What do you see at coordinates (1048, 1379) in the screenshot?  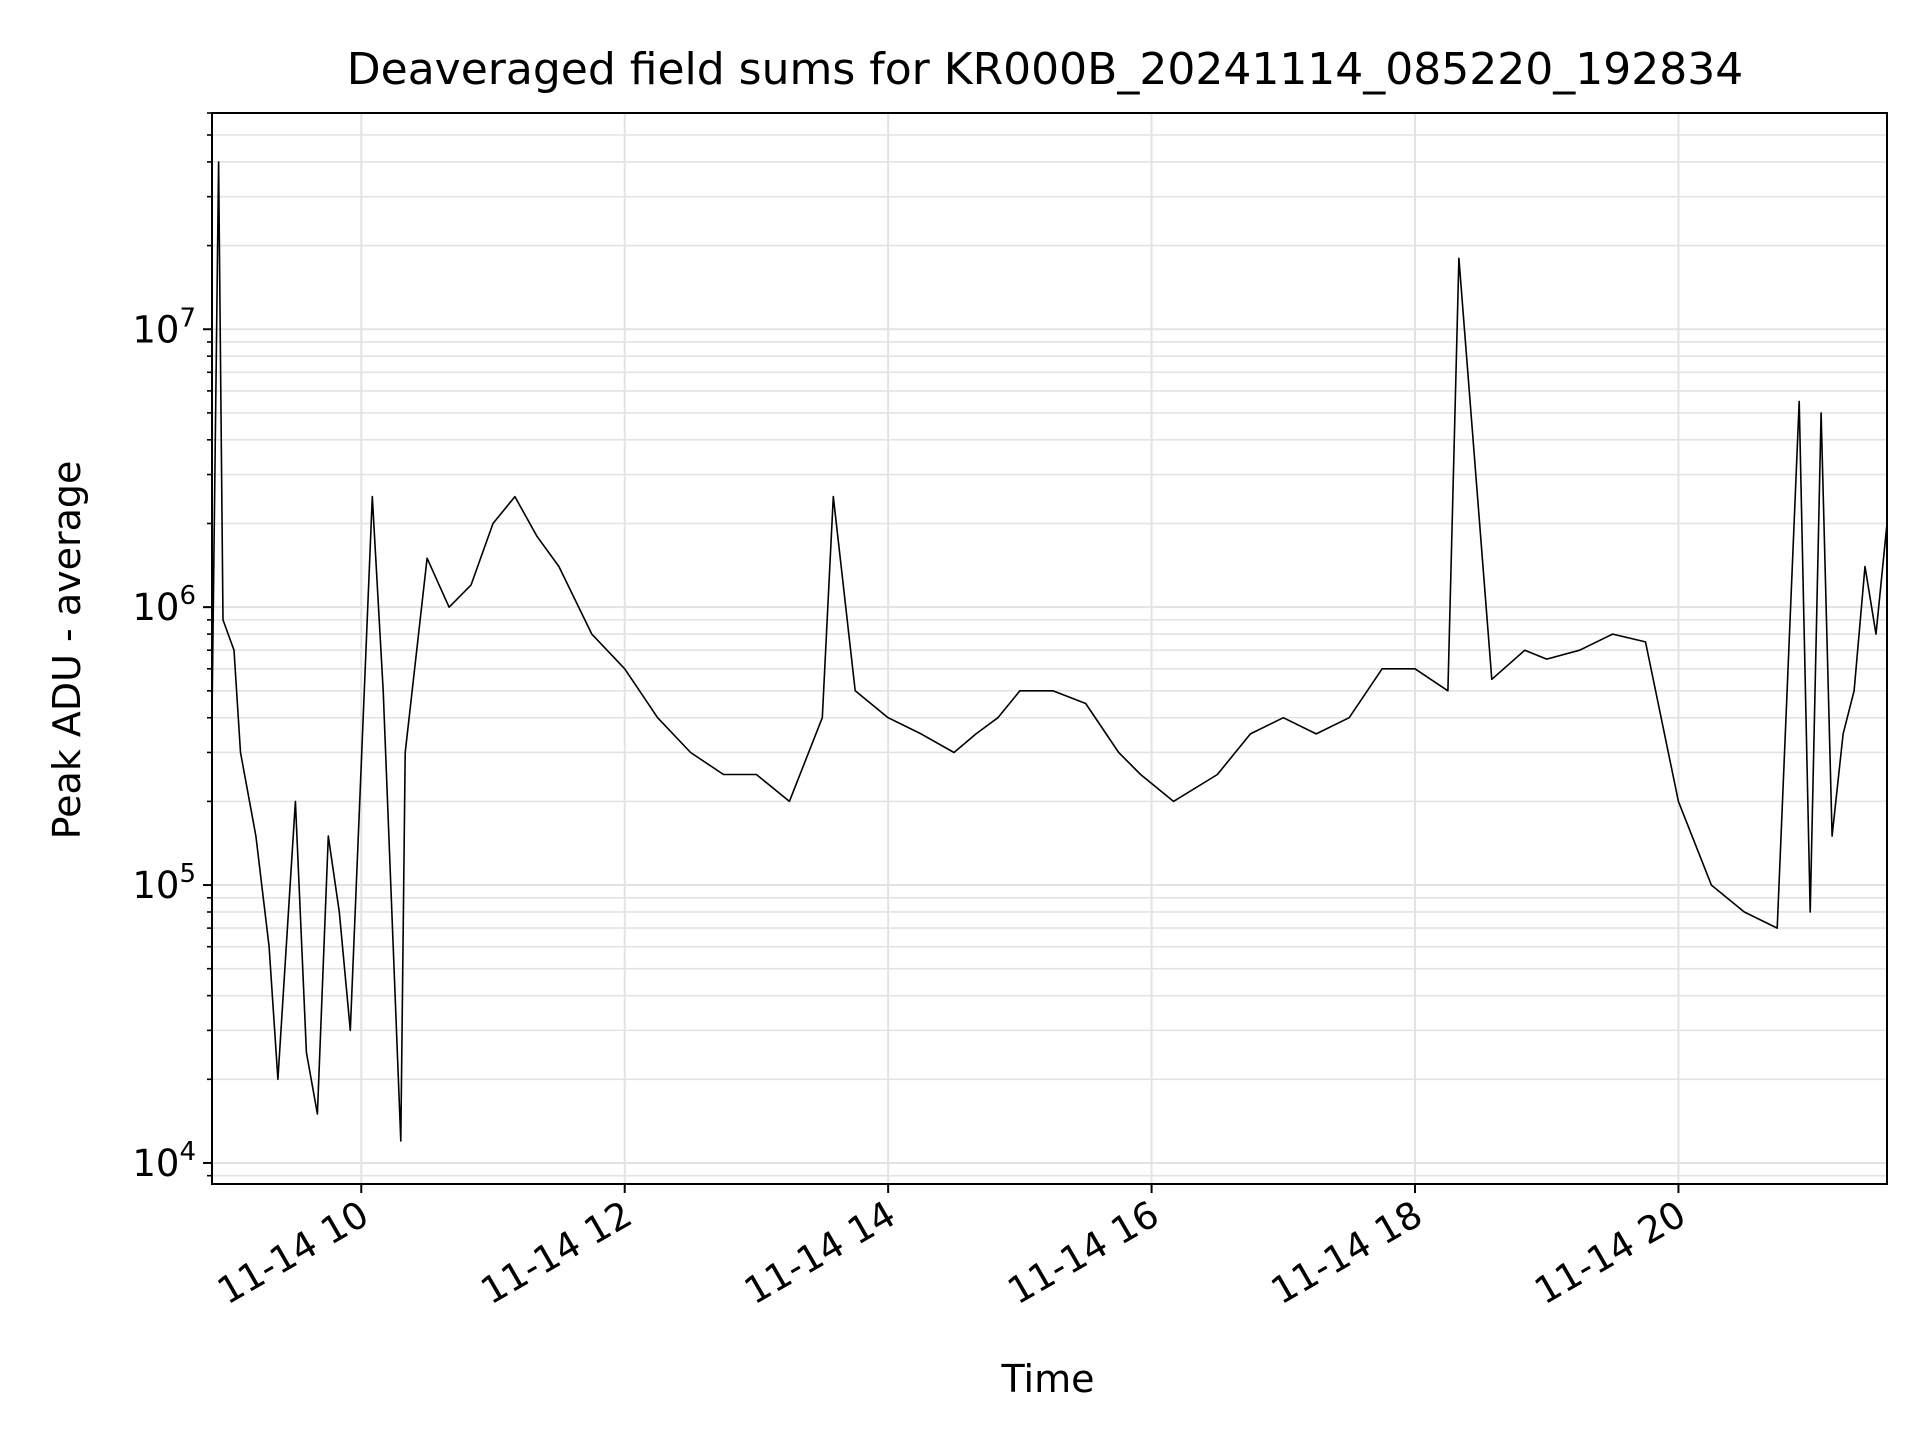 I see `x-axis-label: Time` at bounding box center [1048, 1379].